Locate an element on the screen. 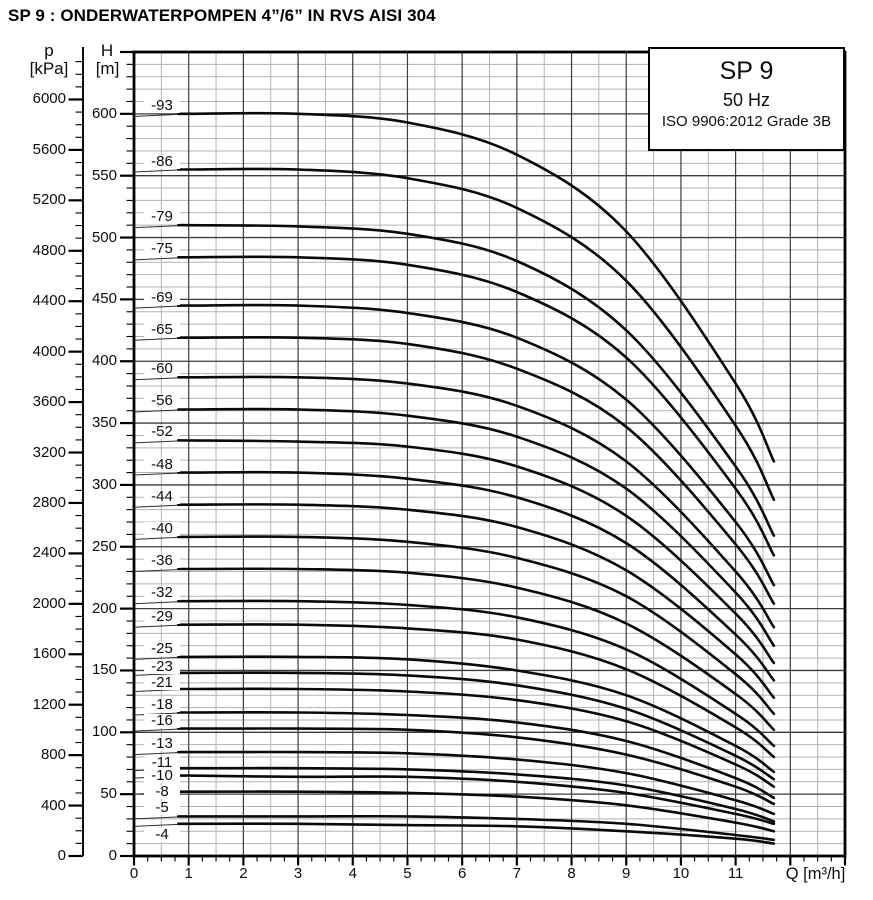 This screenshot has width=873, height=900. curve-label: -25 is located at coordinates (162, 648).